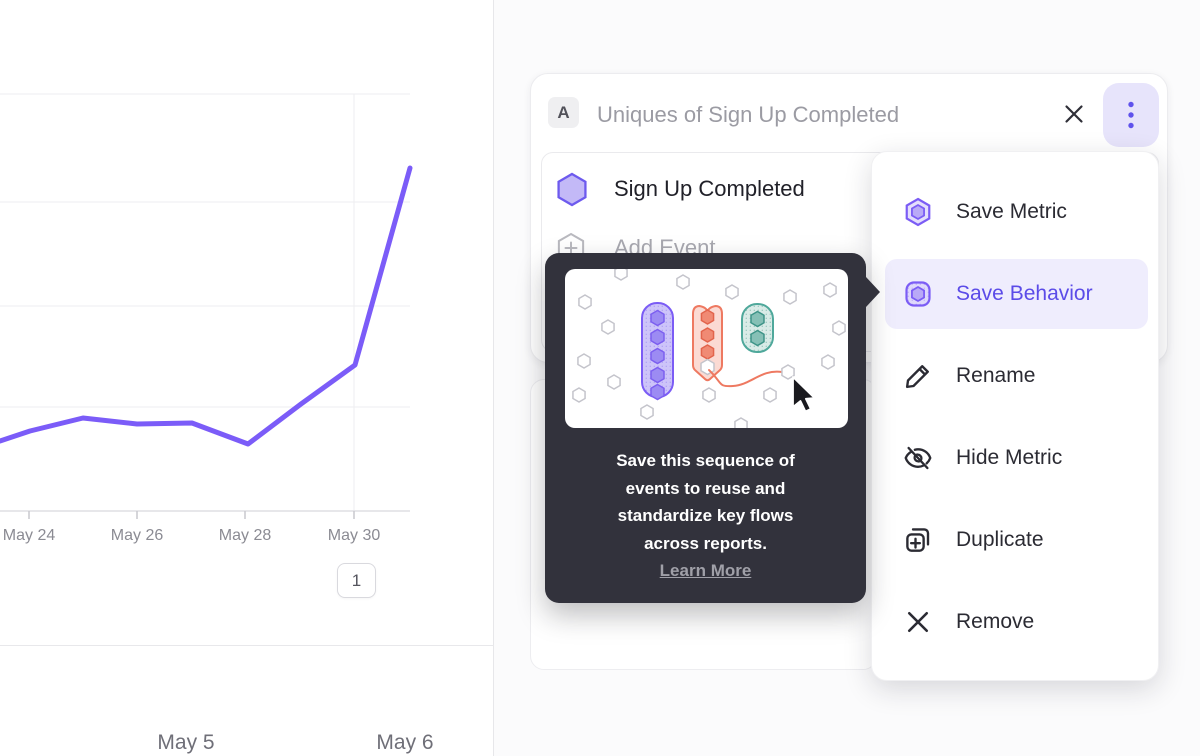 The width and height of the screenshot is (1200, 756). I want to click on purple-event-group, so click(657, 351).